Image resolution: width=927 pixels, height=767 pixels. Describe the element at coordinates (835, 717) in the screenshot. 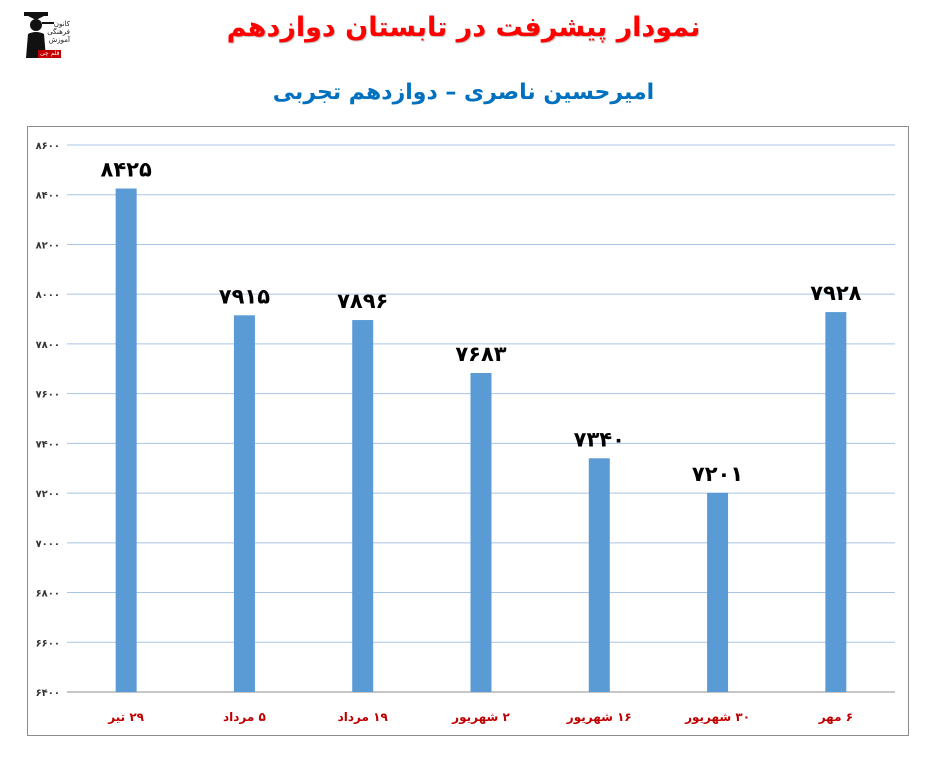

I see `x-category-label: ۶ مهر` at that location.